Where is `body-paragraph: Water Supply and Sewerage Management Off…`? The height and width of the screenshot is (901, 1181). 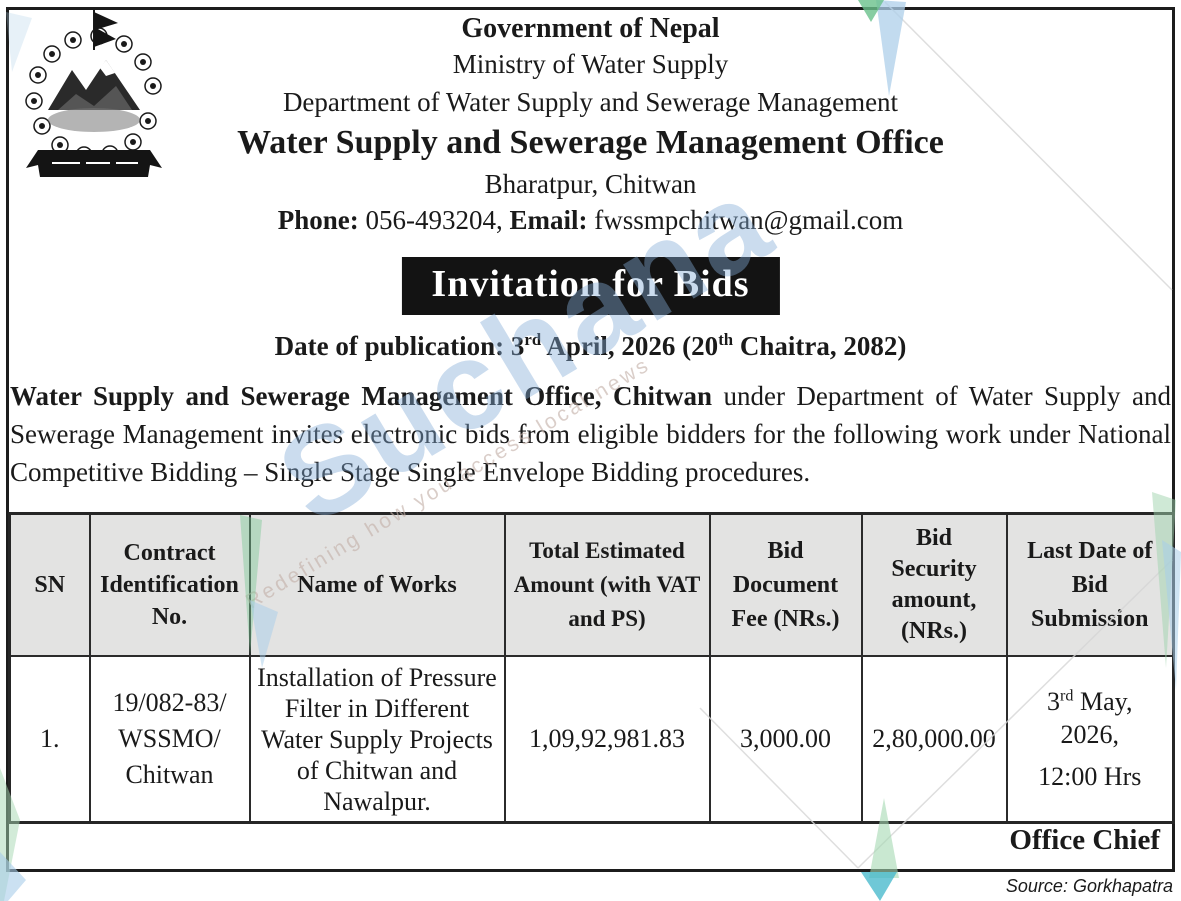
body-paragraph: Water Supply and Sewerage Management Off… is located at coordinates (590, 434).